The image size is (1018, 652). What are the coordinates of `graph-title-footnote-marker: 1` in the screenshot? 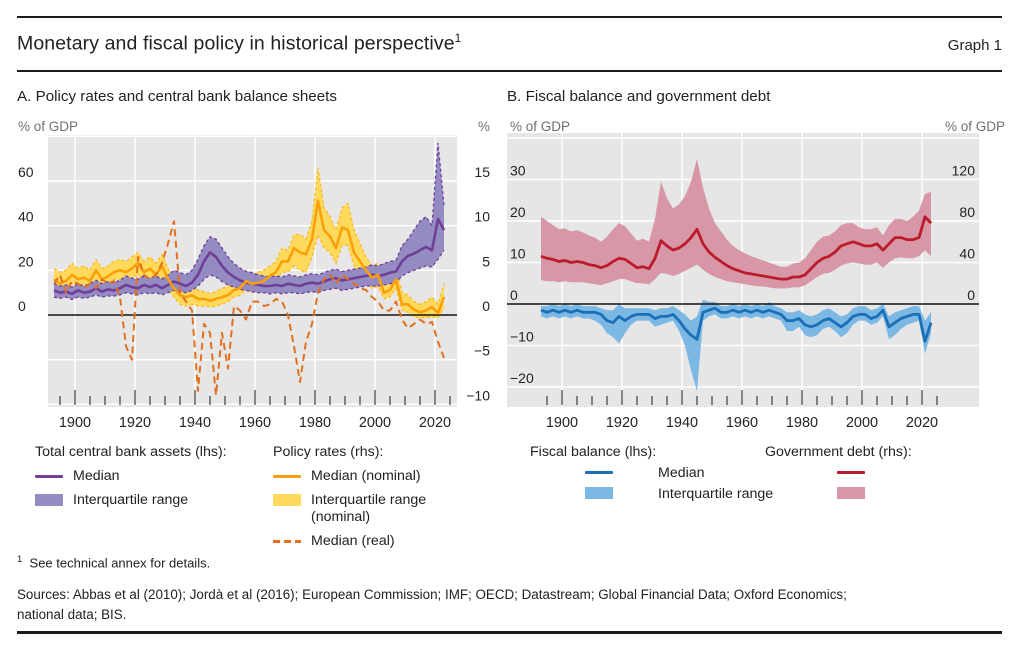 It's located at (458, 38).